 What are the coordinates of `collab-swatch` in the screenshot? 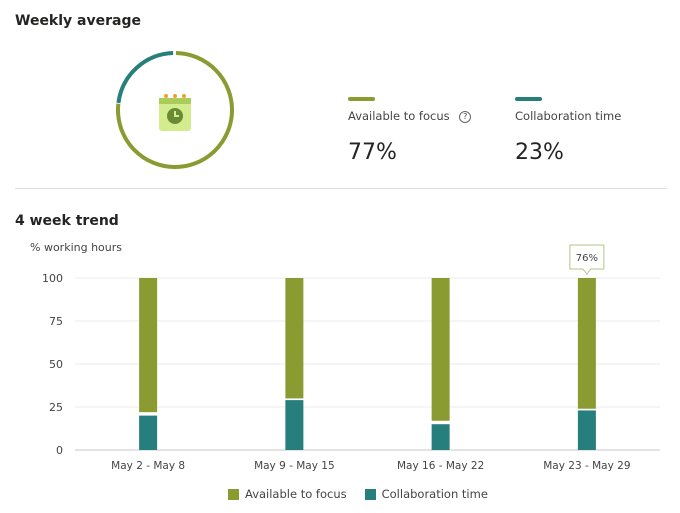 It's located at (528, 99).